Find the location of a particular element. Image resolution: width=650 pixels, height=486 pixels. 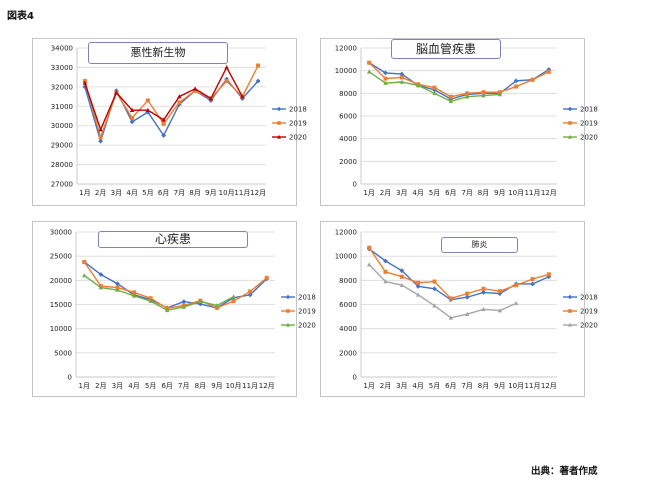

y-tick-label: 32000 is located at coordinates (62, 87).